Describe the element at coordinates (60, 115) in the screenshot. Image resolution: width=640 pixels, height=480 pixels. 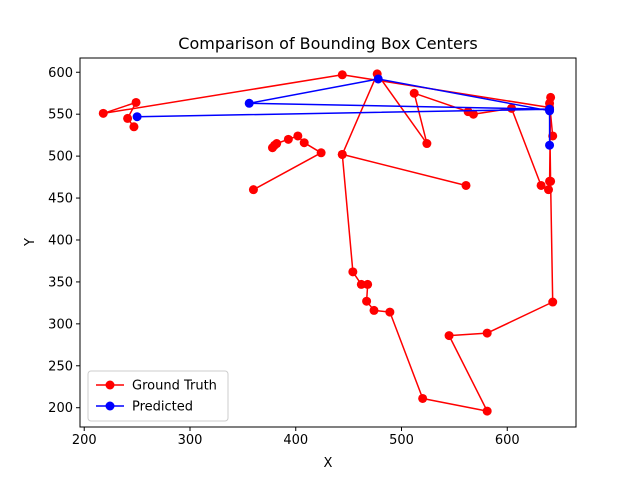
I see `y-tick-label-7: 550` at that location.